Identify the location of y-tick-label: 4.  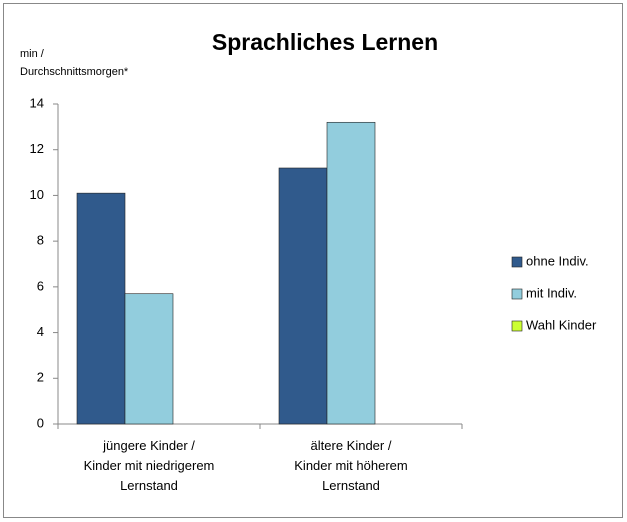
(40, 331).